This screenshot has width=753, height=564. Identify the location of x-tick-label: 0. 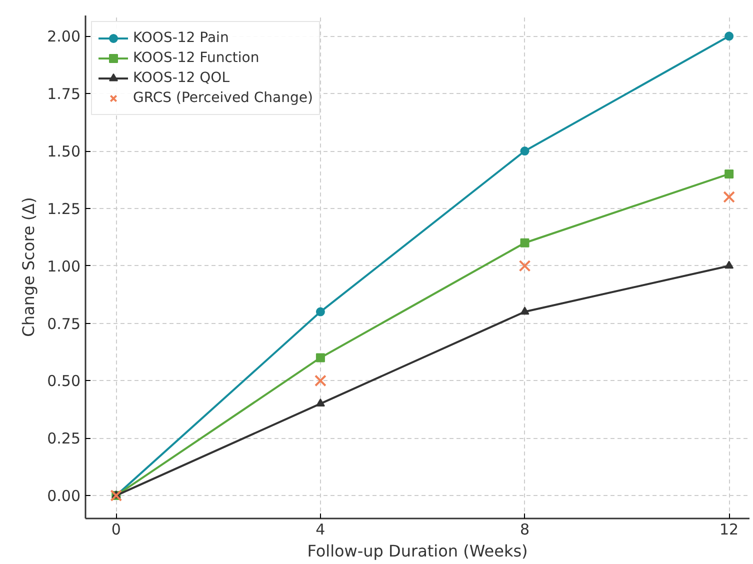
(116, 529).